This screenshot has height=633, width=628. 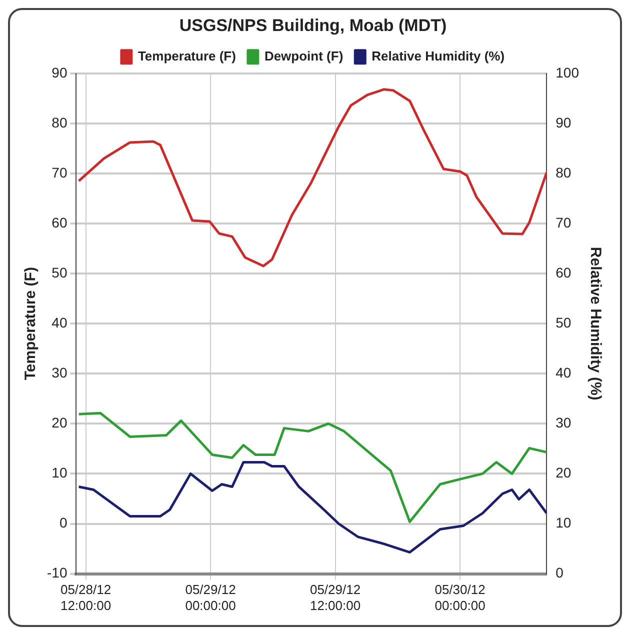 What do you see at coordinates (564, 222) in the screenshot?
I see `y2-tick-label: 70` at bounding box center [564, 222].